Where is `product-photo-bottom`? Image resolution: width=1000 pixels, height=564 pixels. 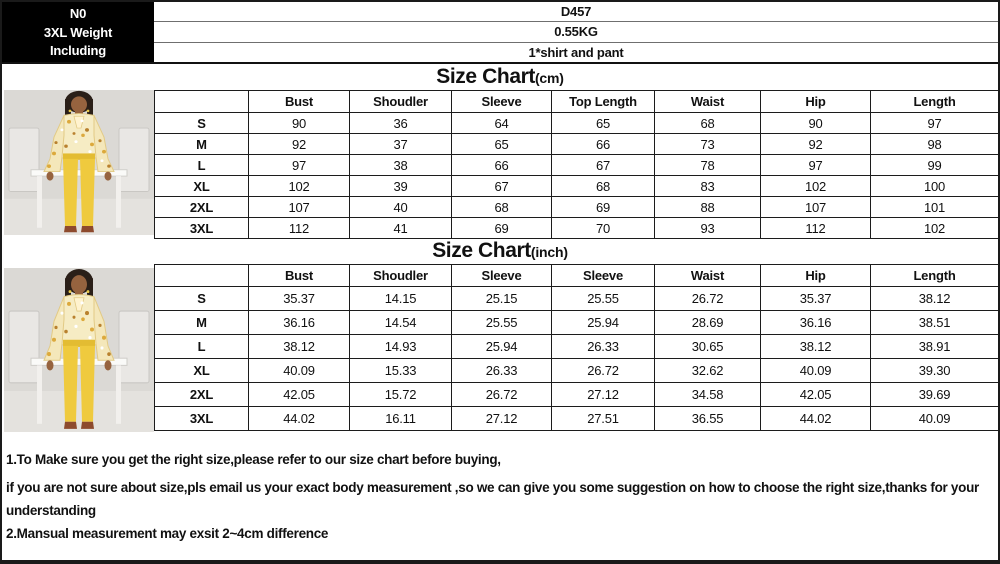 product-photo-bottom is located at coordinates (79, 350).